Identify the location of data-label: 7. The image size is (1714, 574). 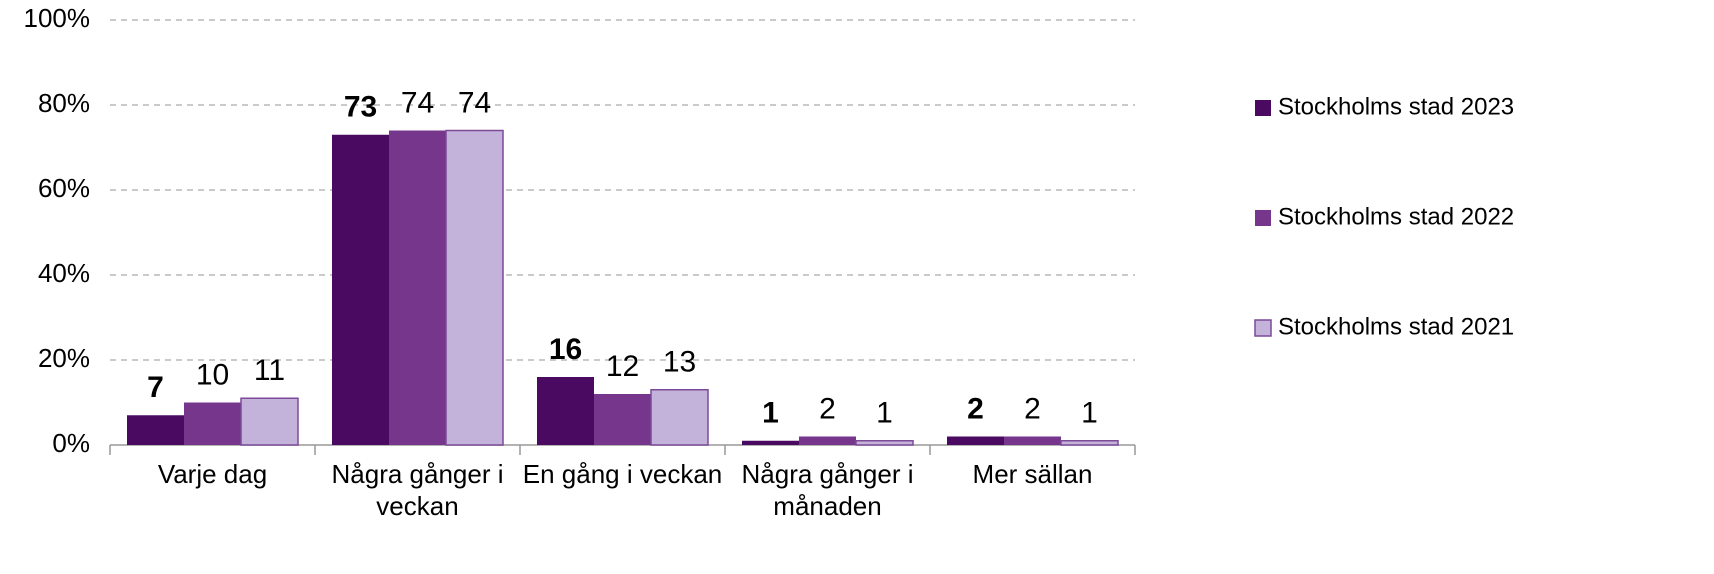
(155, 387).